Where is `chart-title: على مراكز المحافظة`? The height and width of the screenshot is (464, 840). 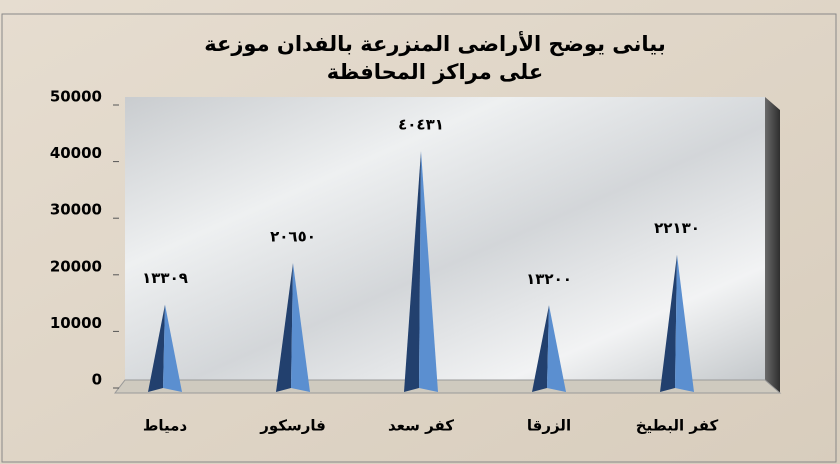 chart-title: على مراكز المحافظة is located at coordinates (435, 72).